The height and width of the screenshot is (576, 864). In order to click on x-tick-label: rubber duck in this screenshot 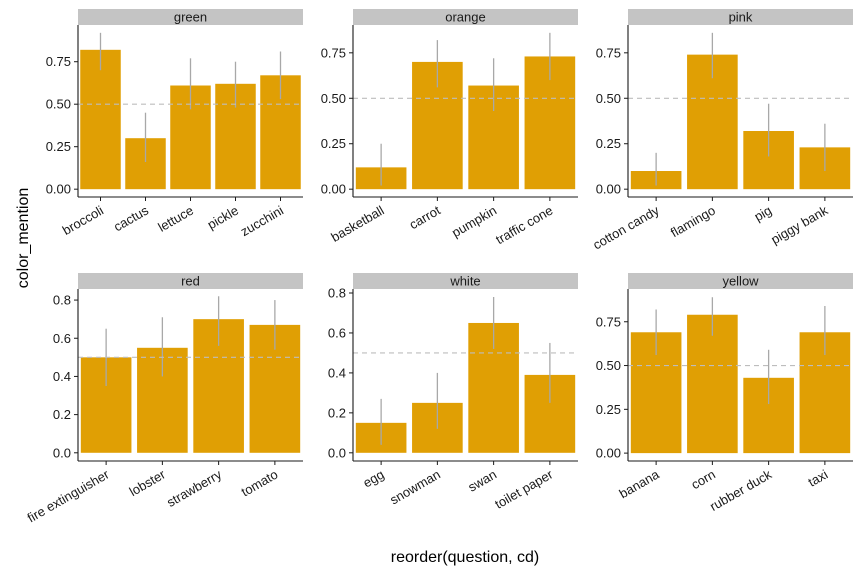, I will do `click(740, 490)`.